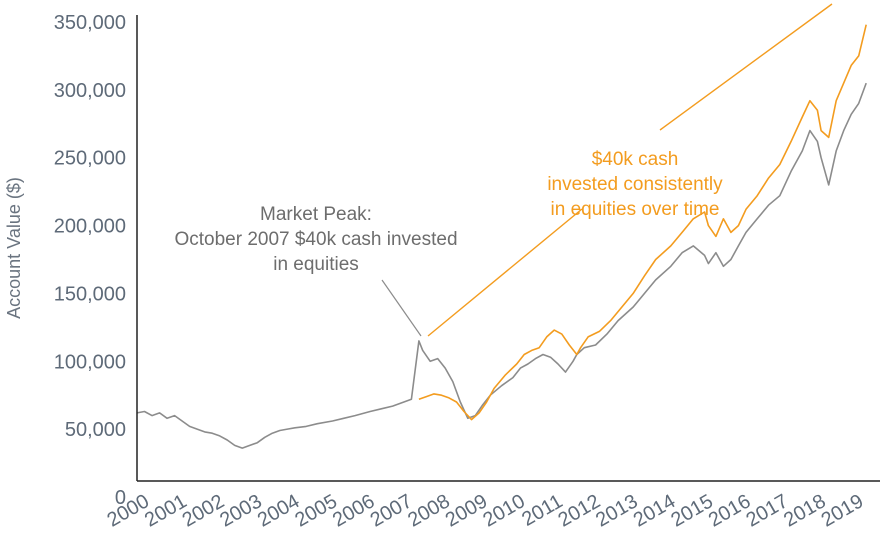 This screenshot has width=894, height=555. Describe the element at coordinates (746, 67) in the screenshot. I see `consistent-leader-line-top` at that location.